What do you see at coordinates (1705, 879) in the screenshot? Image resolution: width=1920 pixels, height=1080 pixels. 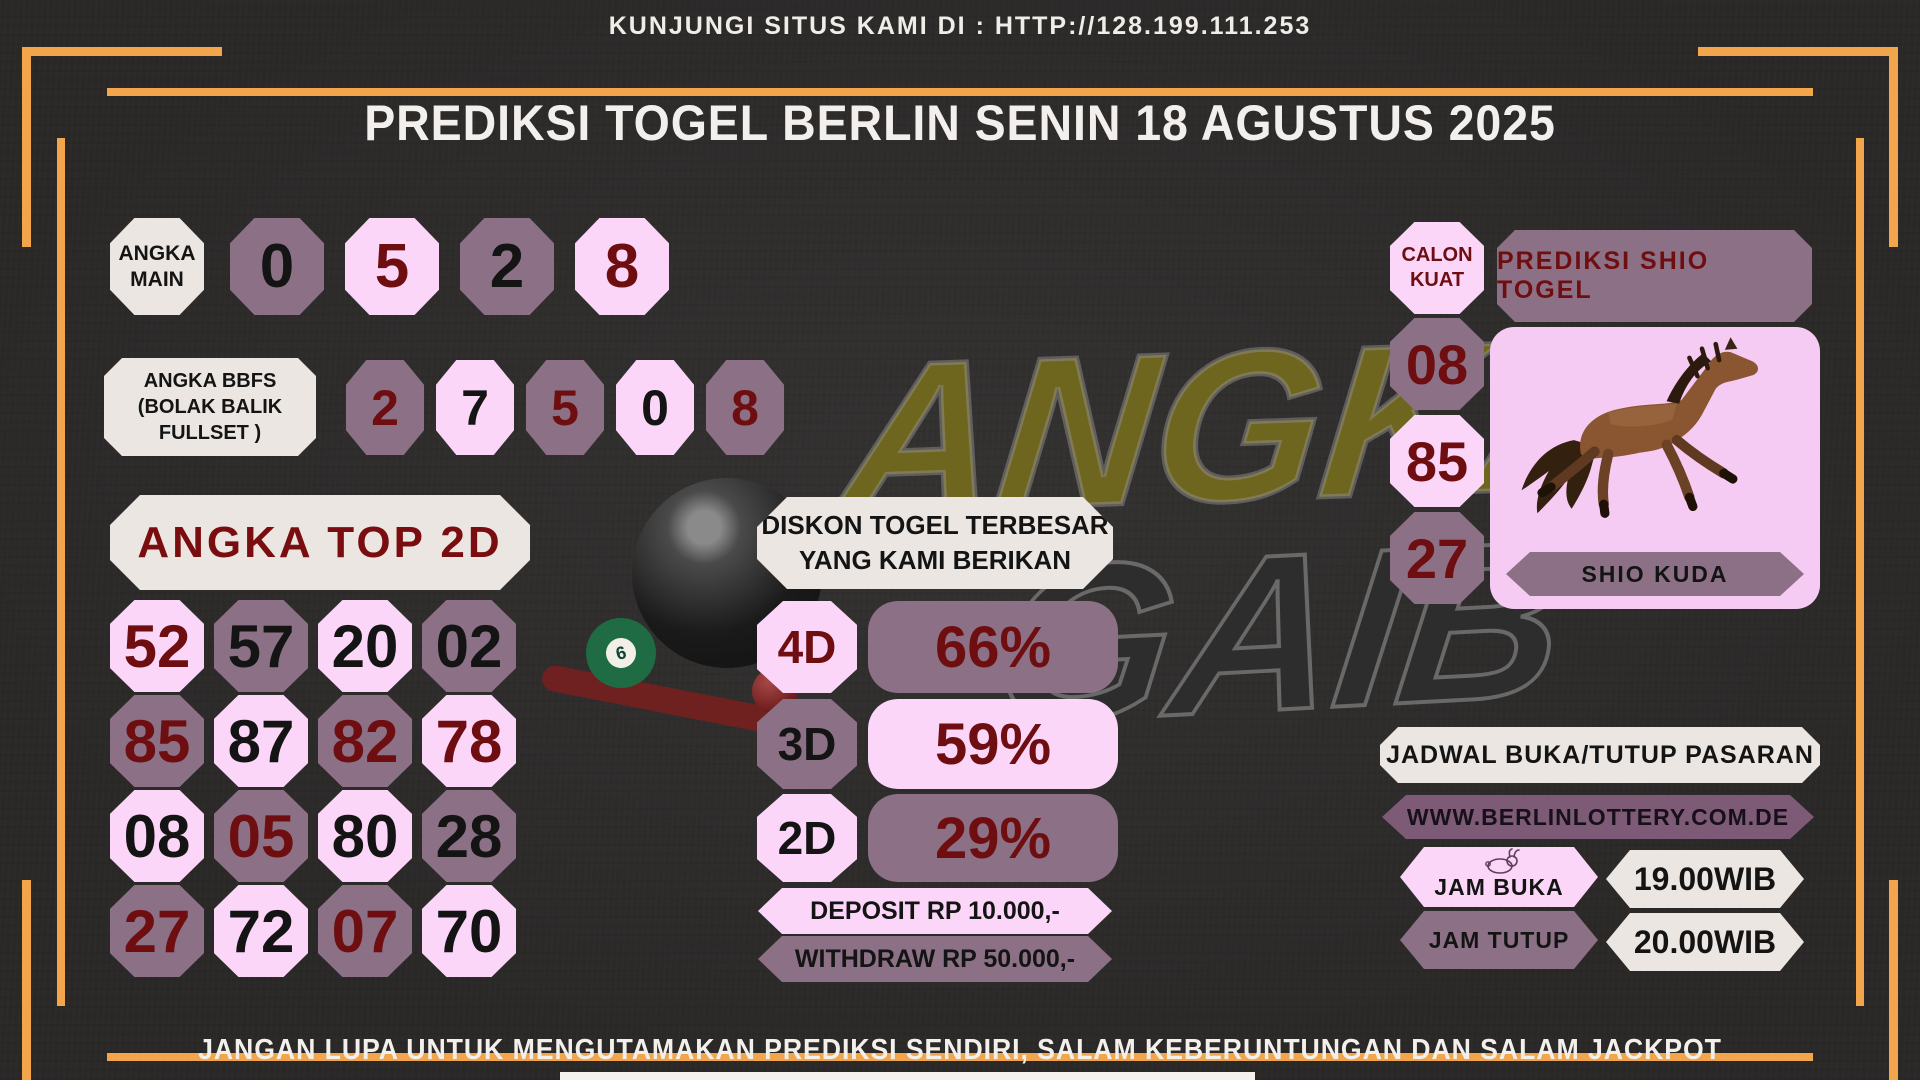 I see `jam-buka-value: 19.00WIB` at bounding box center [1705, 879].